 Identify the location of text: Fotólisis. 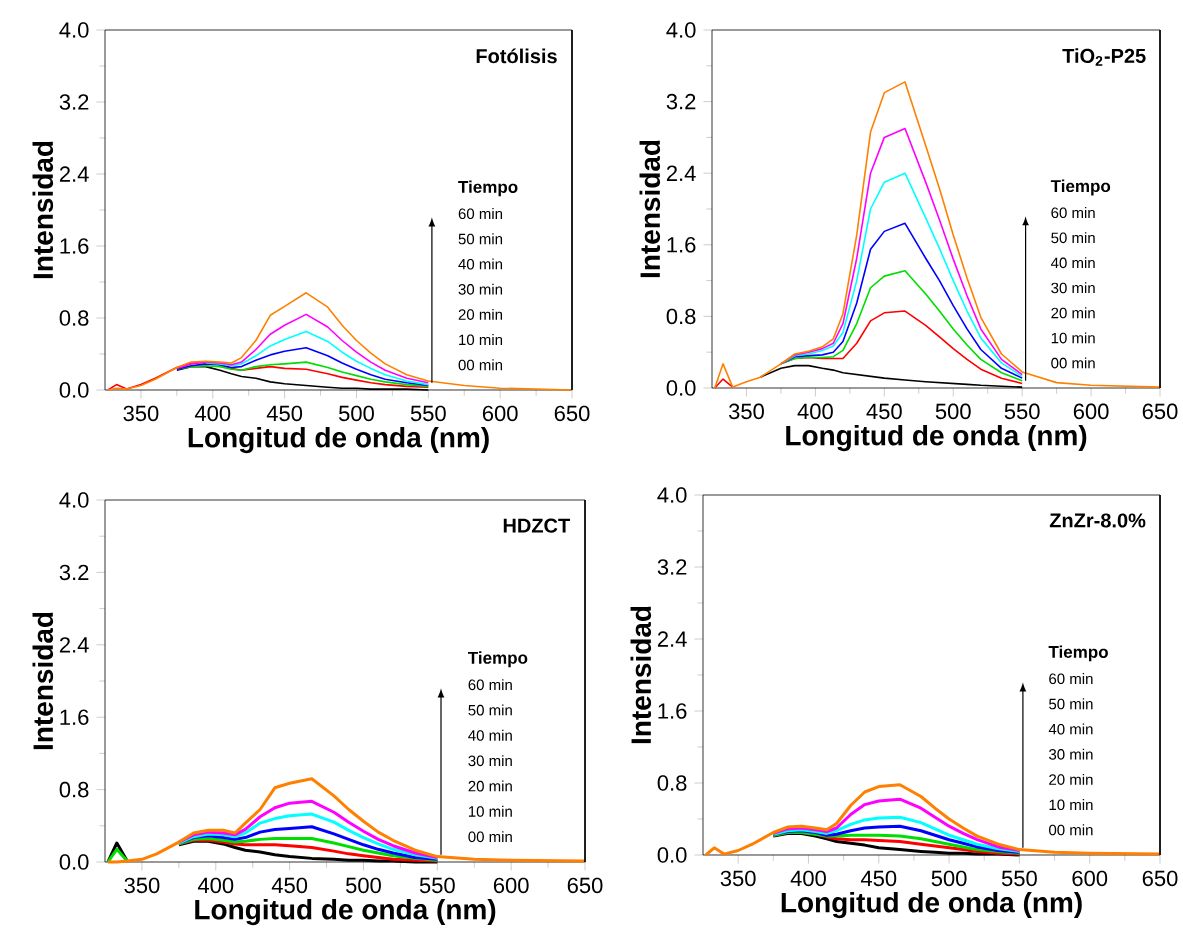
(516, 56).